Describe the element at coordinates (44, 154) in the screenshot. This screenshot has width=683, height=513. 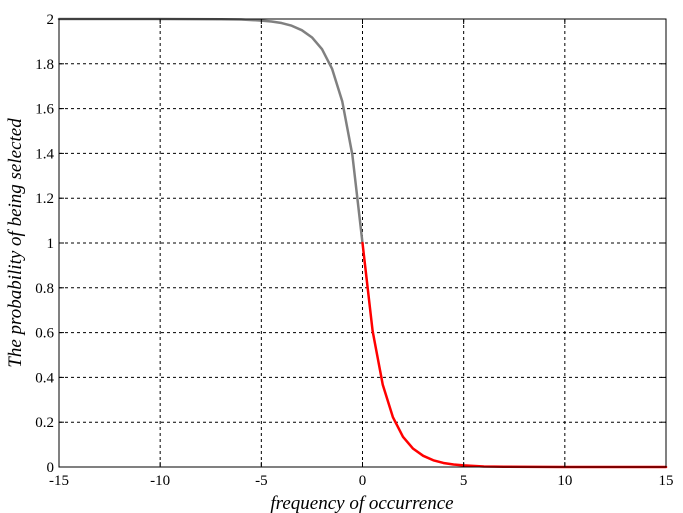
I see `y-tick-label: 1.4` at that location.